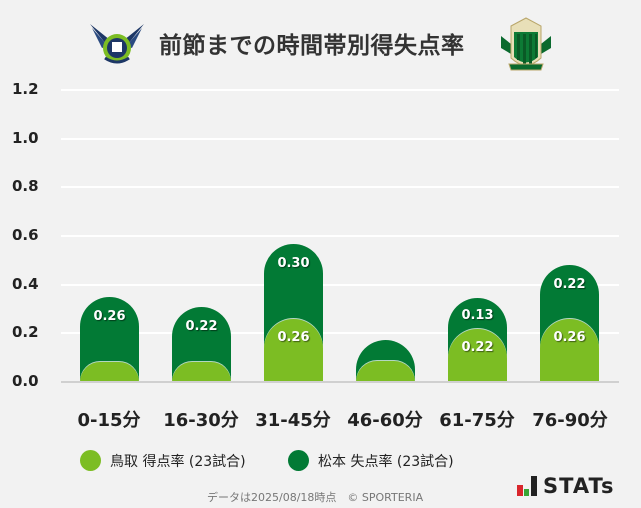  What do you see at coordinates (25, 284) in the screenshot?
I see `y-tick: 0.4` at bounding box center [25, 284].